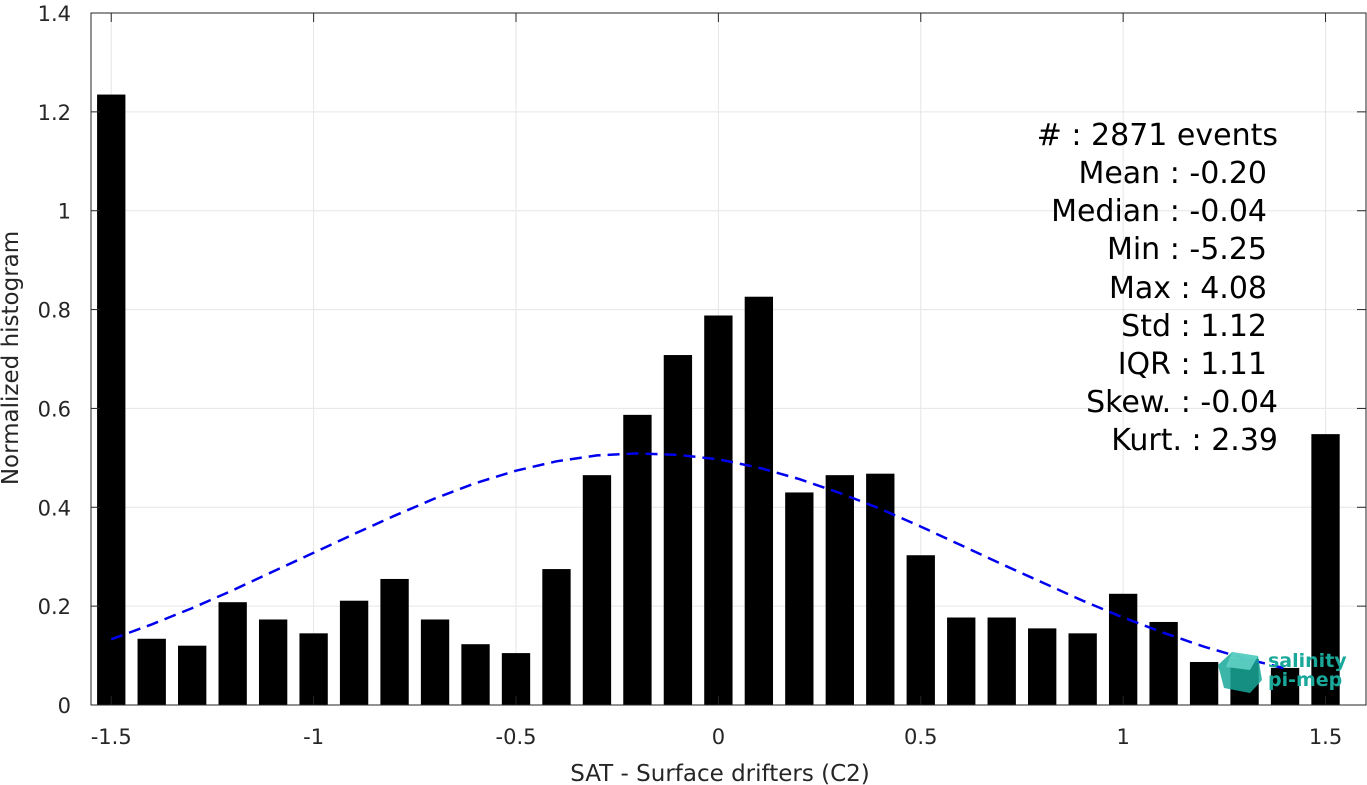 The image size is (1367, 785). I want to click on x-tick-labels: -1.5 -1 -0.5 0 0.5 1 1.5, so click(716, 737).